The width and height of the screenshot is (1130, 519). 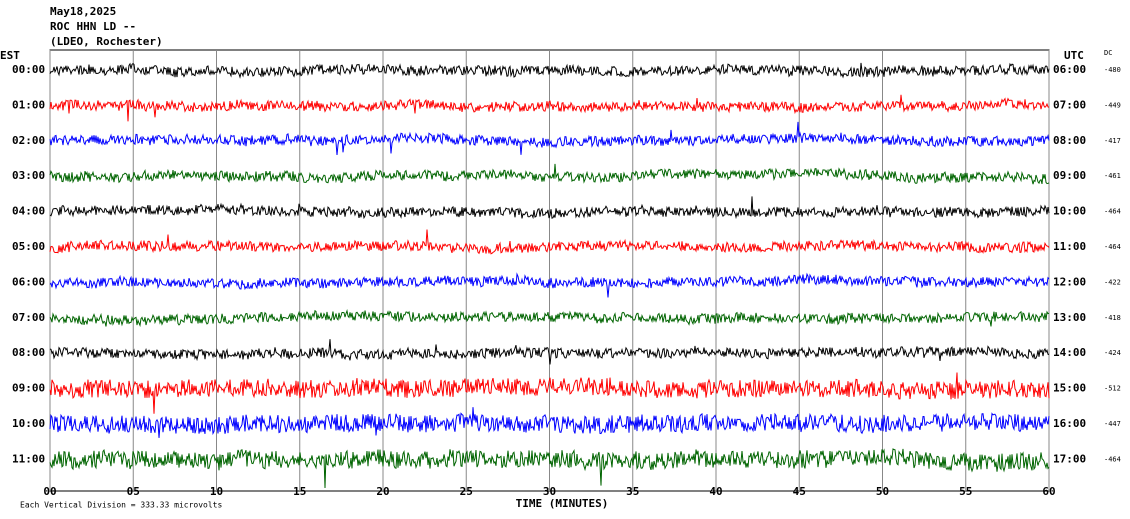 I want to click on est-label: 08:00, so click(x=28, y=352).